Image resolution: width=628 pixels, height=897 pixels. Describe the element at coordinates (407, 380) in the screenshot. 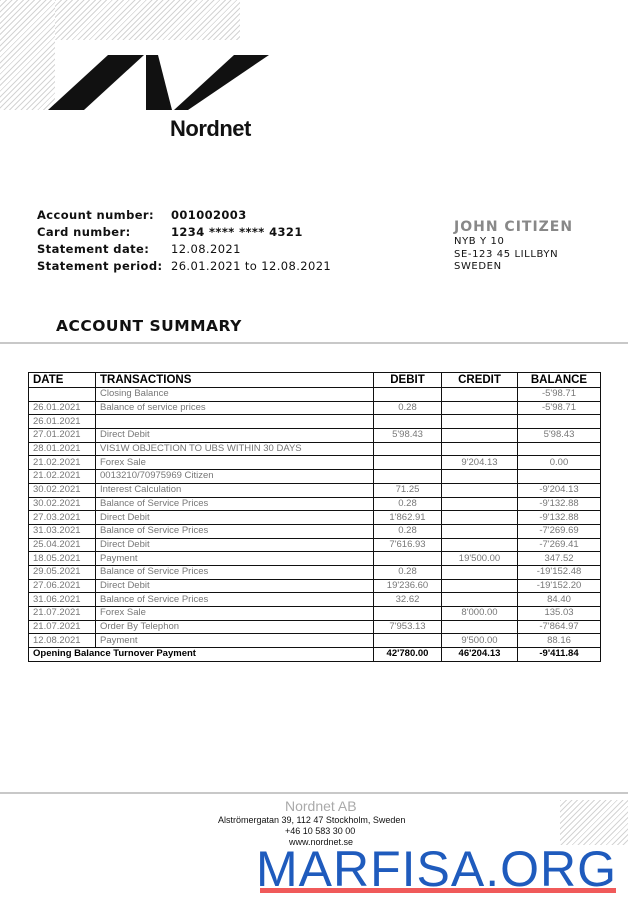

I see `header-debit: DEBIT` at that location.